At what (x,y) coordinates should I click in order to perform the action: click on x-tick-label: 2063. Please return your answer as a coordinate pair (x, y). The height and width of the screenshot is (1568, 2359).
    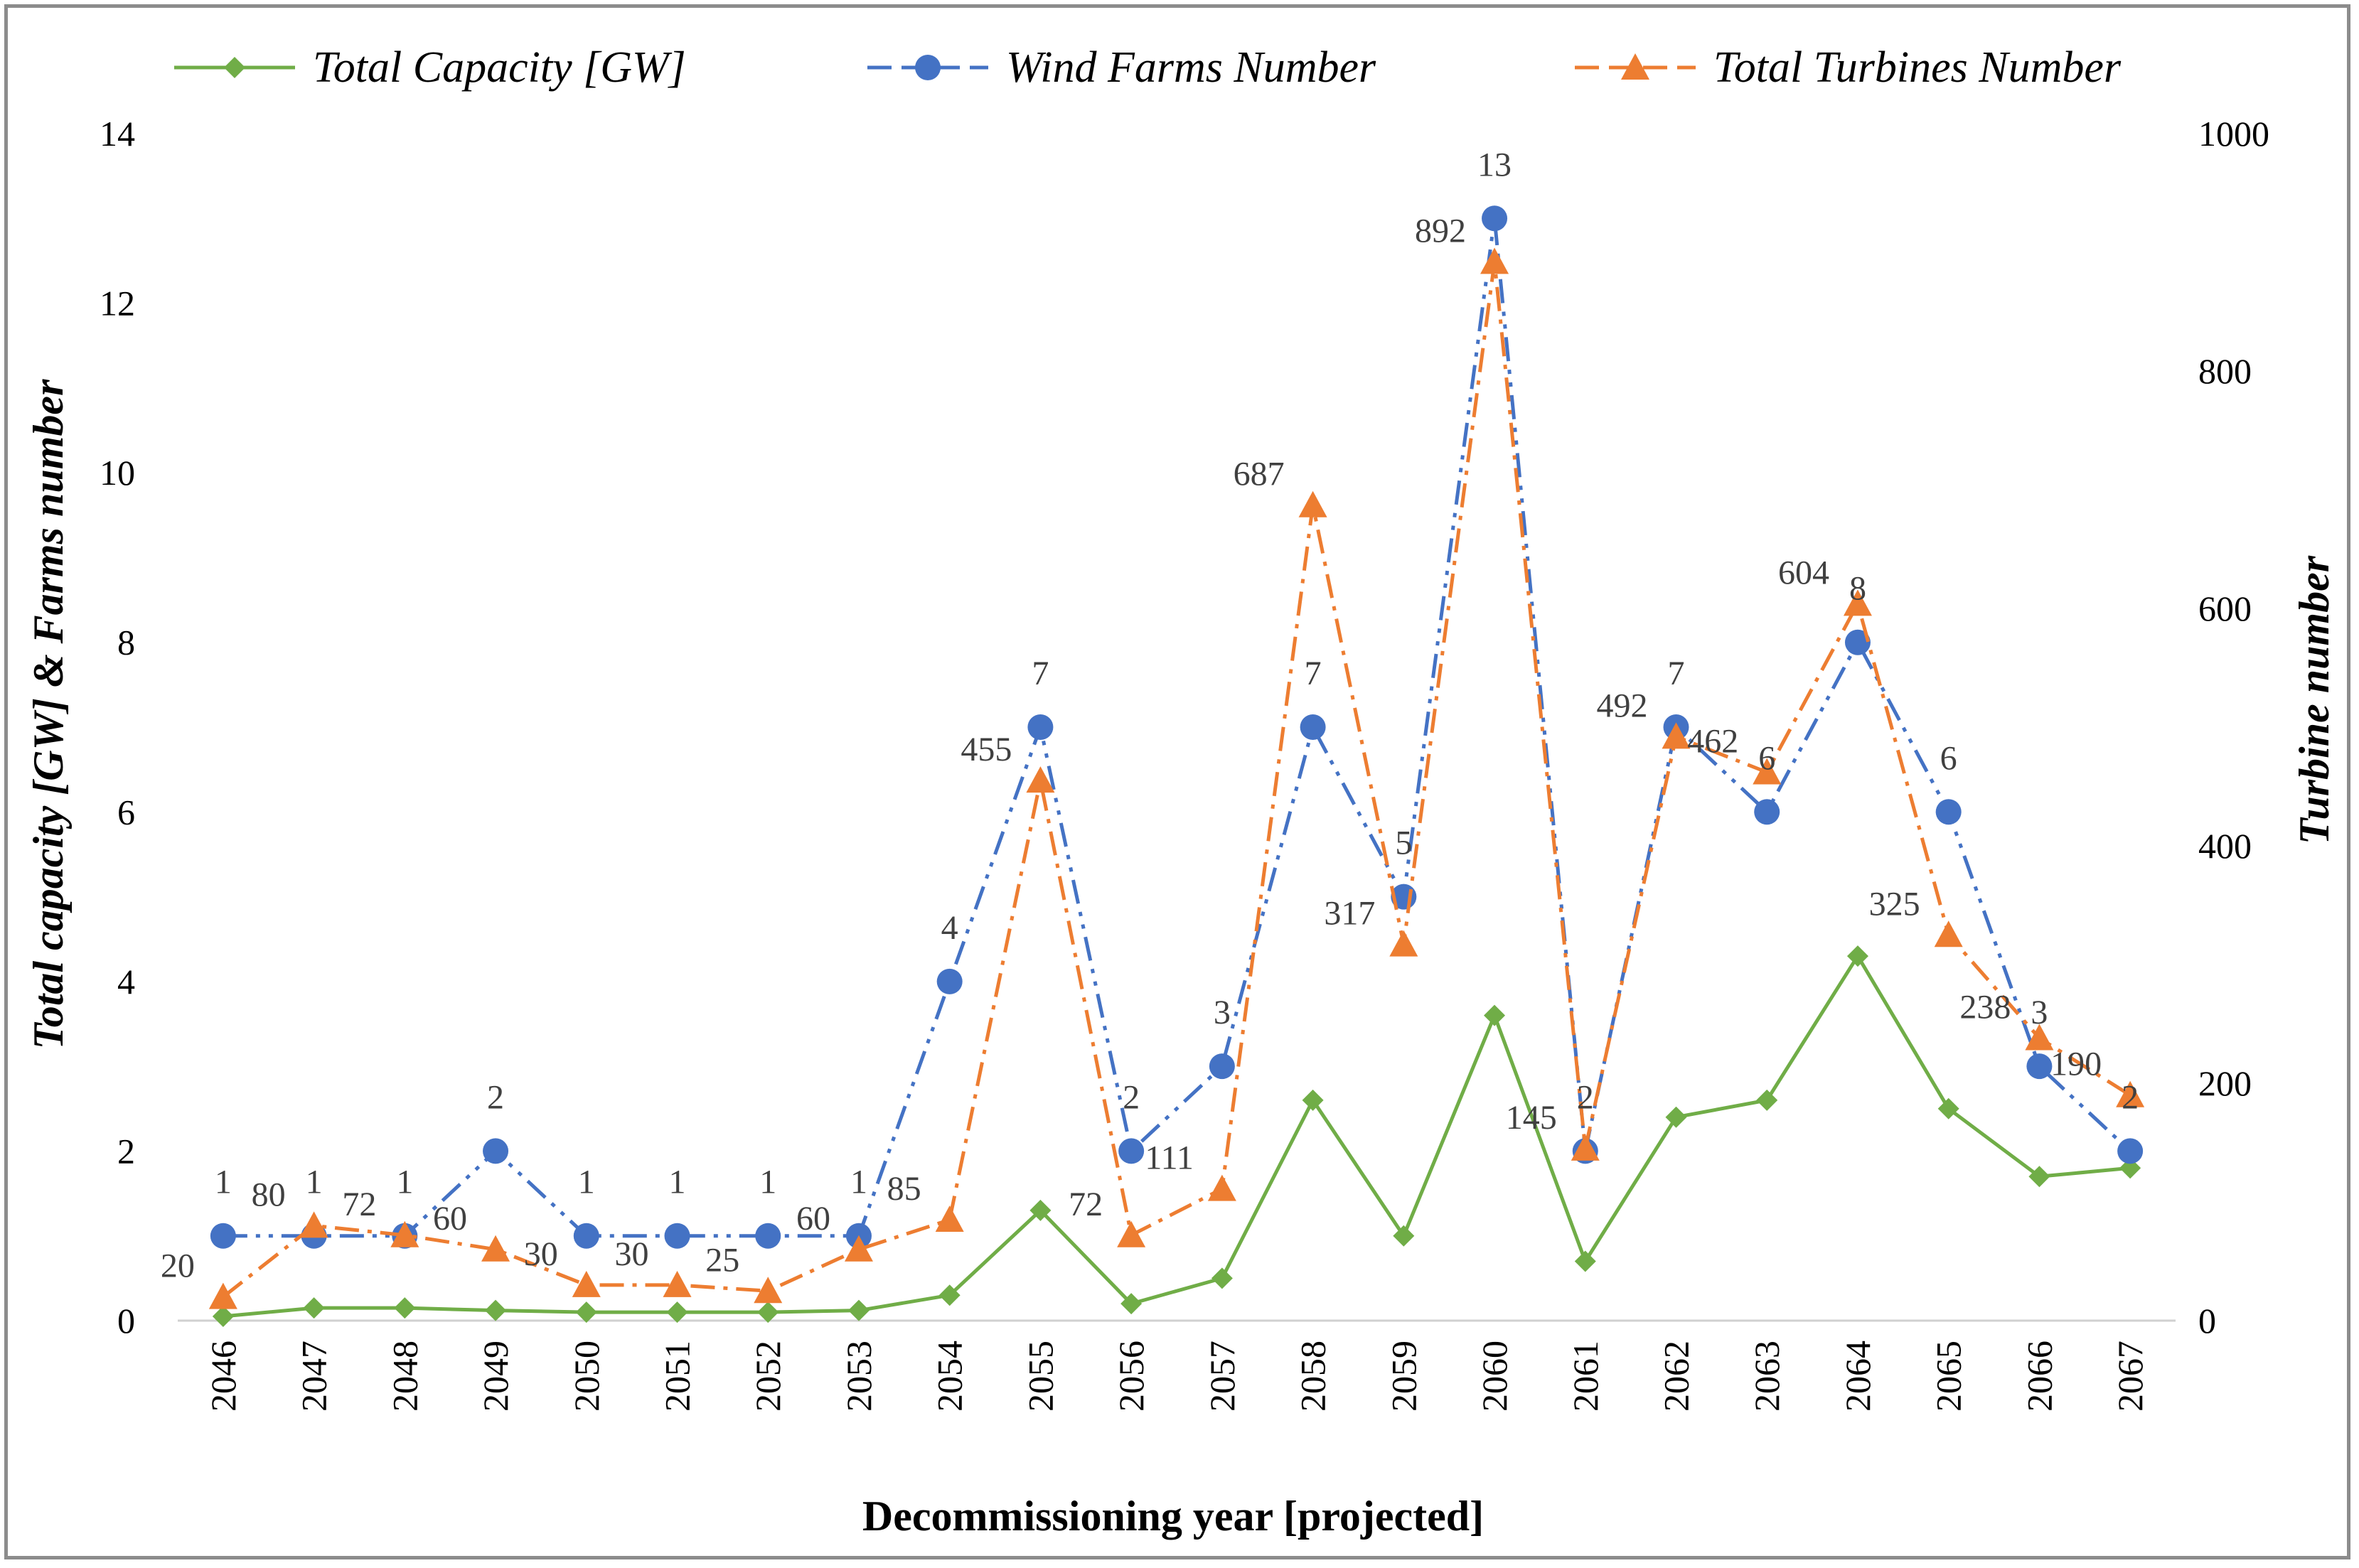
    Looking at the image, I should click on (1767, 1377).